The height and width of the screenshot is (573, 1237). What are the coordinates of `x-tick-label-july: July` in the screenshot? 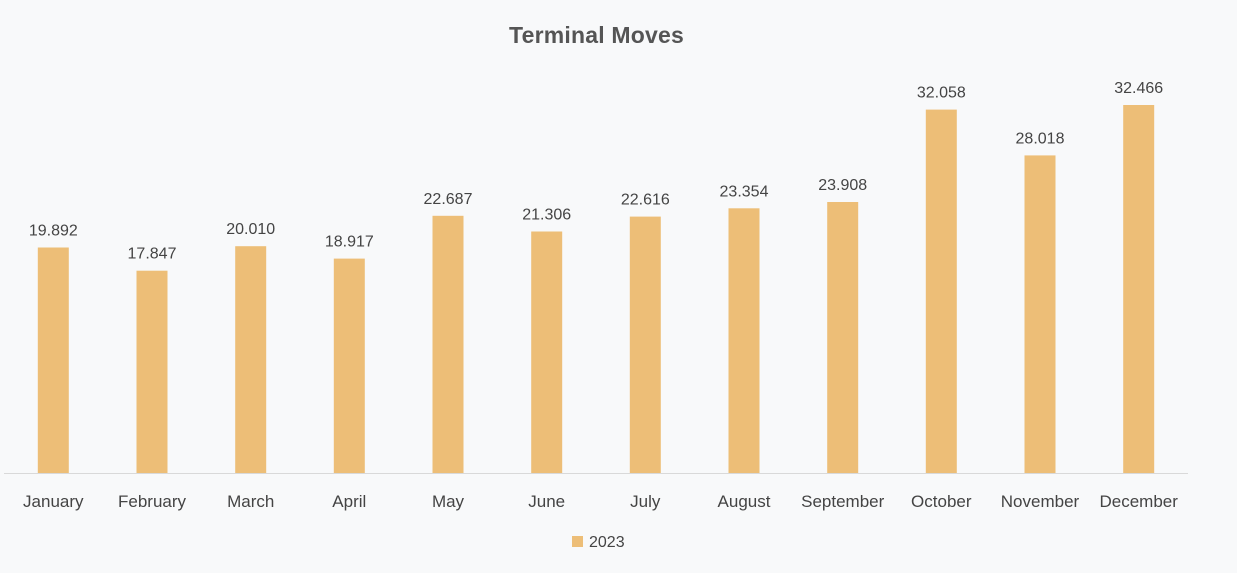 It's located at (645, 501).